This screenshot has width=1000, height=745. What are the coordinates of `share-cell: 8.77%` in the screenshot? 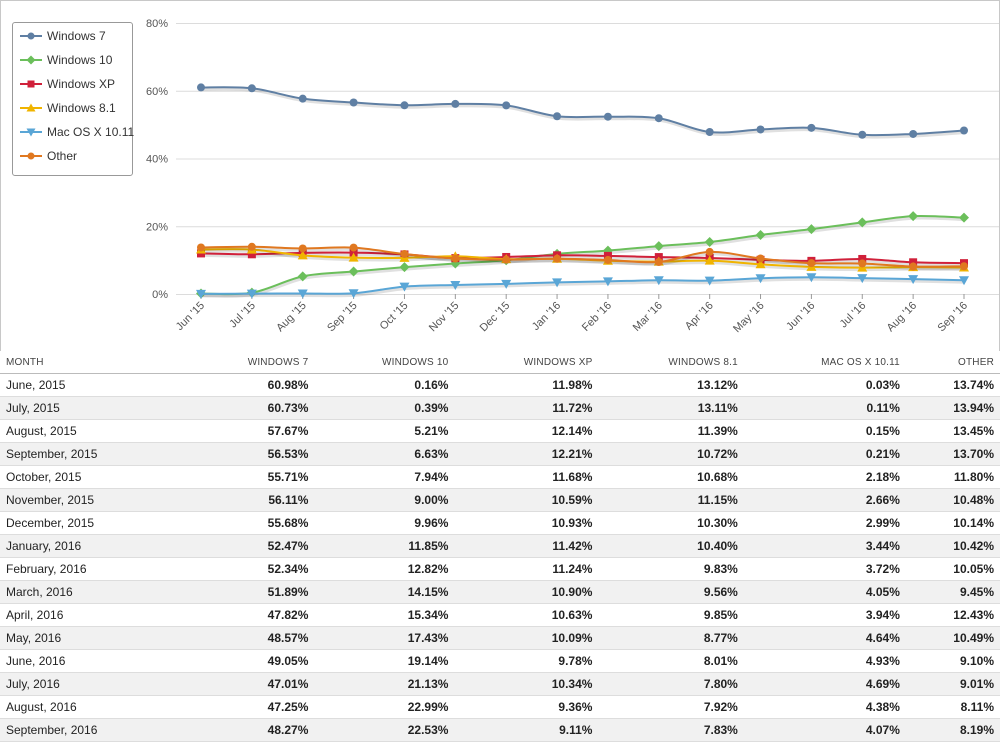 It's located at (671, 638).